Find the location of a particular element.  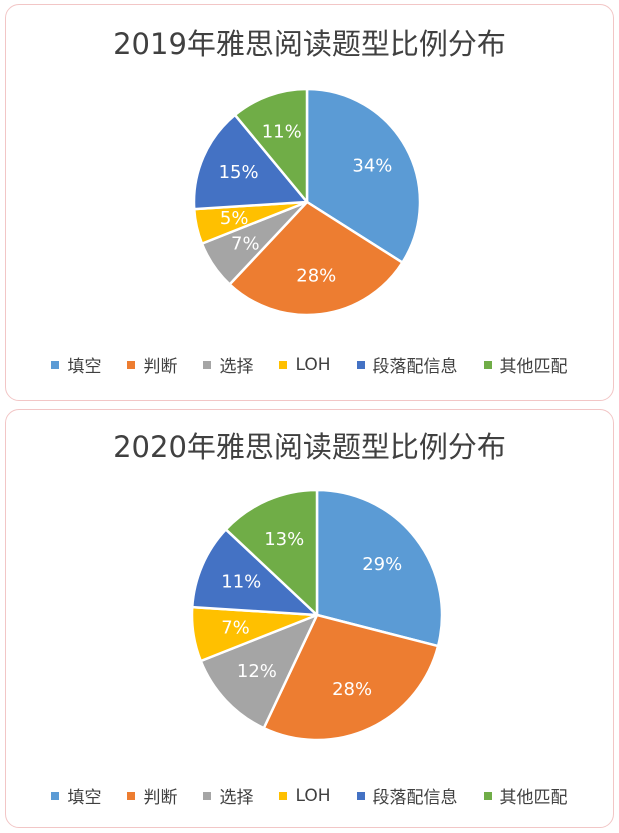

data-label: 5% is located at coordinates (234, 218).